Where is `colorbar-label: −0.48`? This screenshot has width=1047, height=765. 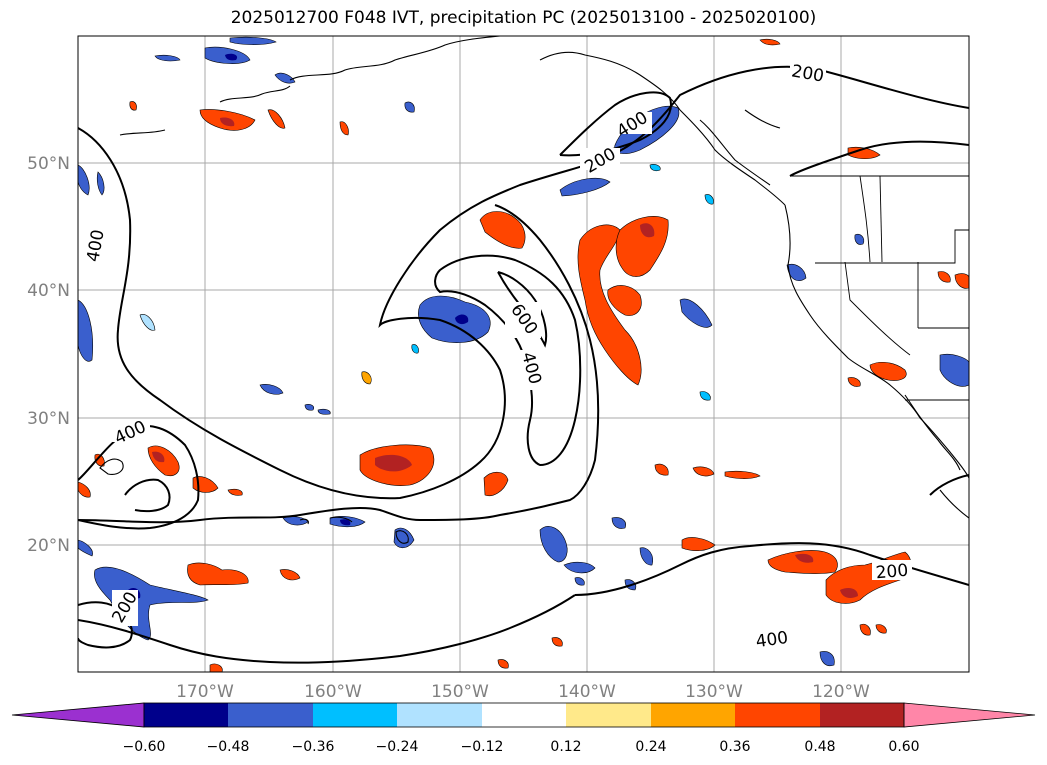 colorbar-label: −0.48 is located at coordinates (228, 747).